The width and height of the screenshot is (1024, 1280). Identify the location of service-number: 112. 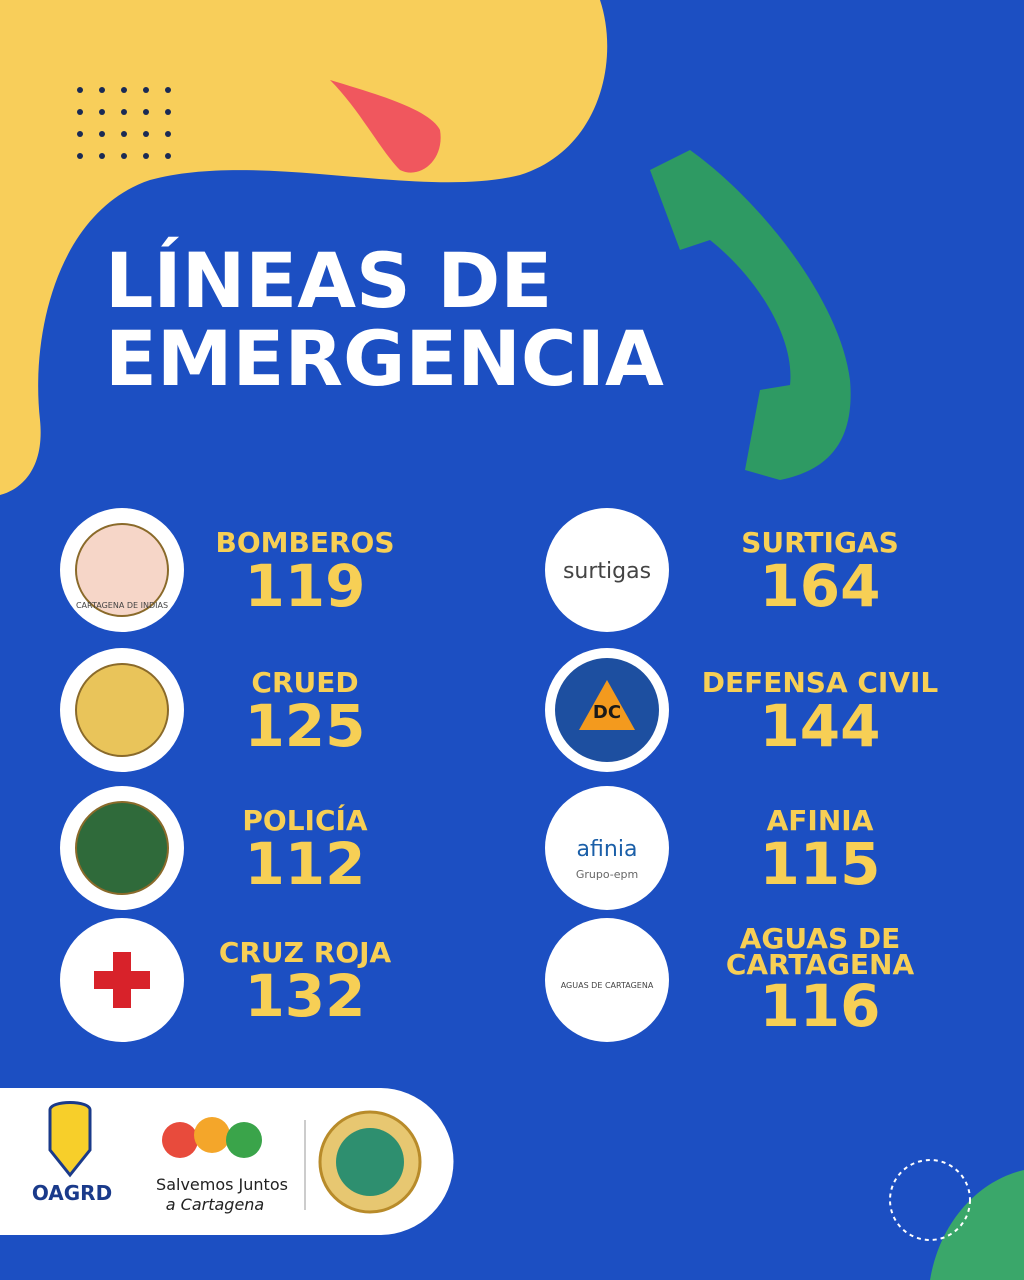
(304, 864).